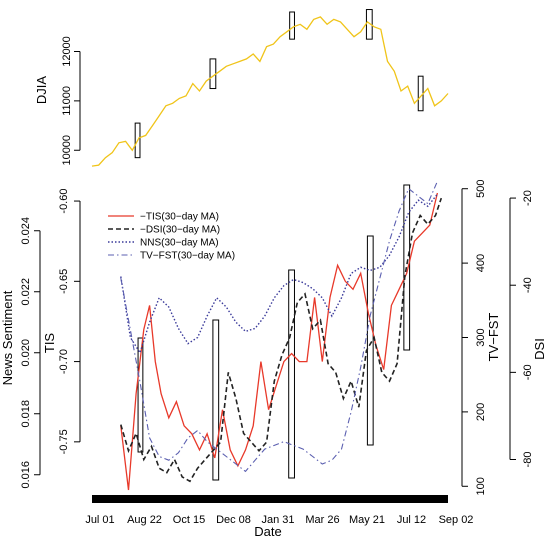  Describe the element at coordinates (528, 198) in the screenshot. I see `dsi-tick-label: -20` at that location.